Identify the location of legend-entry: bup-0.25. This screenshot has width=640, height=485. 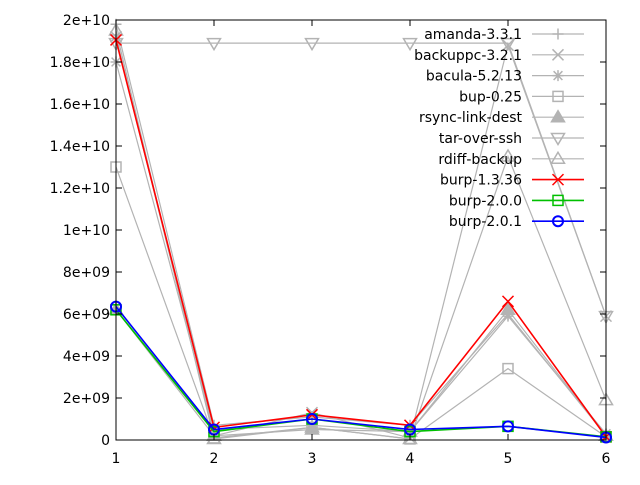
(521, 97).